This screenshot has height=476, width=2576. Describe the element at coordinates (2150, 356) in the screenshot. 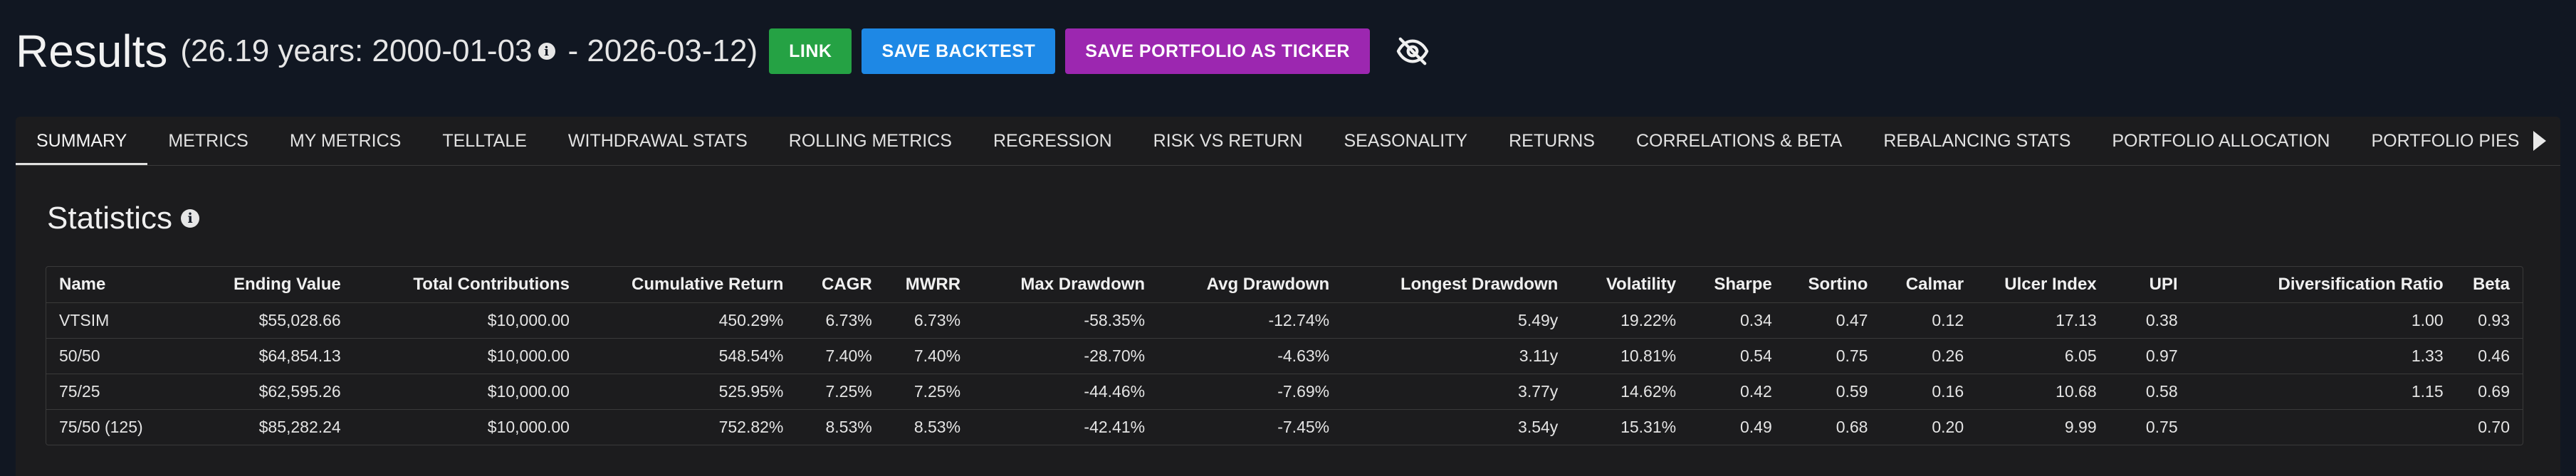

I see `table-cell: 0.97` at that location.